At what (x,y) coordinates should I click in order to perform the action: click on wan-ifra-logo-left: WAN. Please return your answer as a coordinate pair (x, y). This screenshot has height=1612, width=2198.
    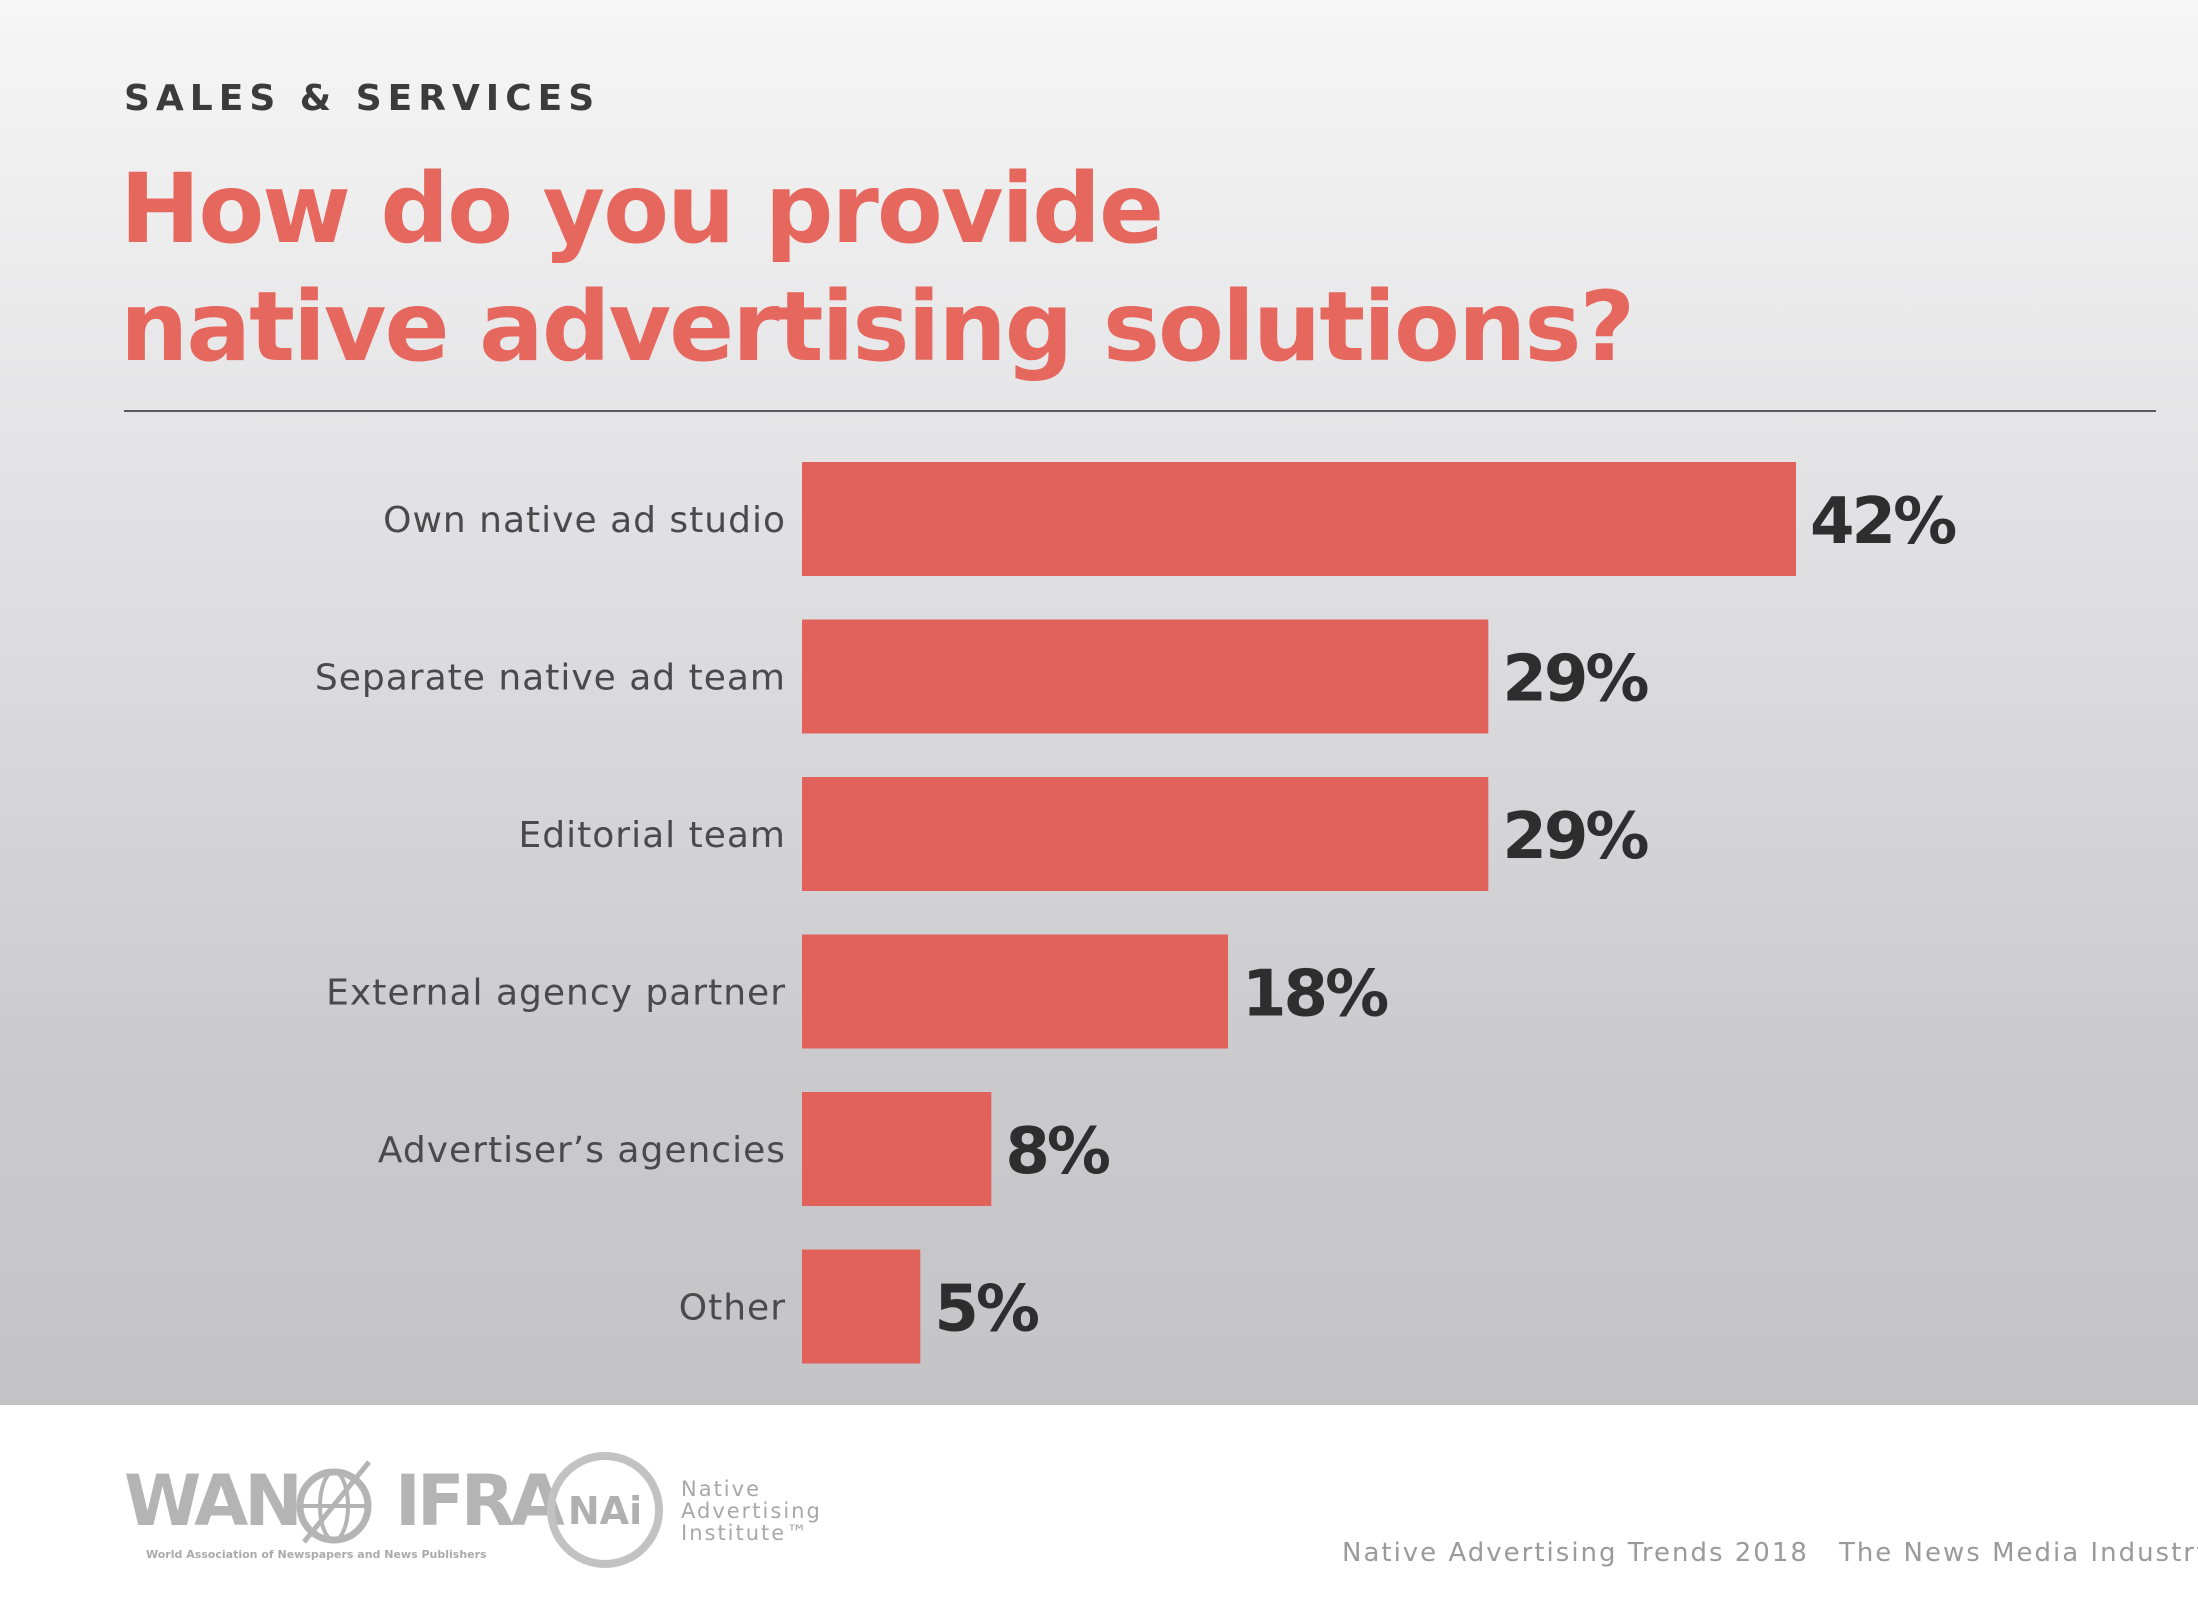
    Looking at the image, I should click on (213, 1501).